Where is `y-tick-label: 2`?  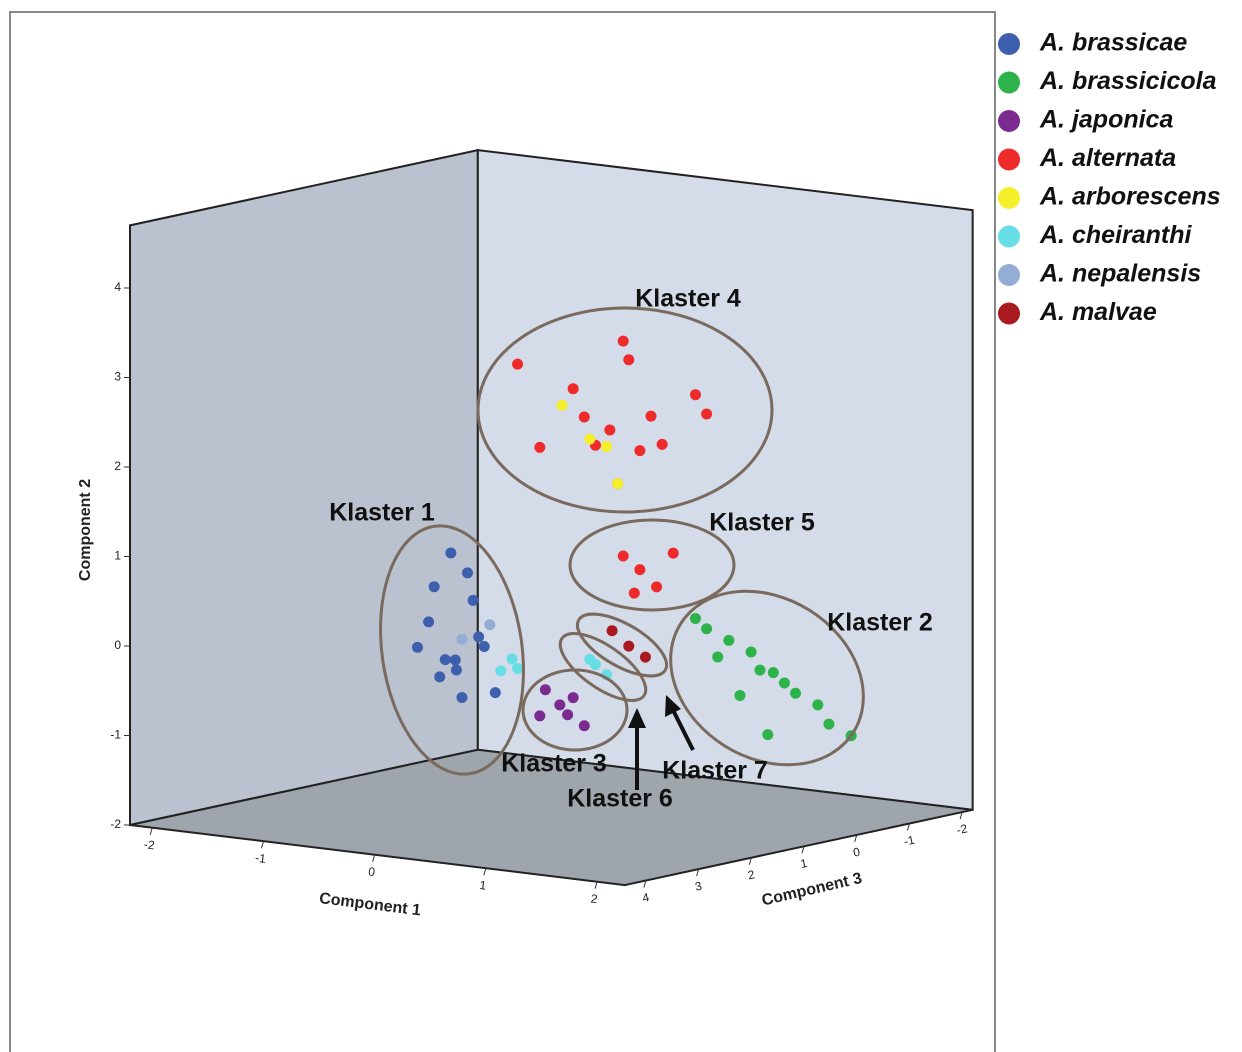 y-tick-label: 2 is located at coordinates (117, 466).